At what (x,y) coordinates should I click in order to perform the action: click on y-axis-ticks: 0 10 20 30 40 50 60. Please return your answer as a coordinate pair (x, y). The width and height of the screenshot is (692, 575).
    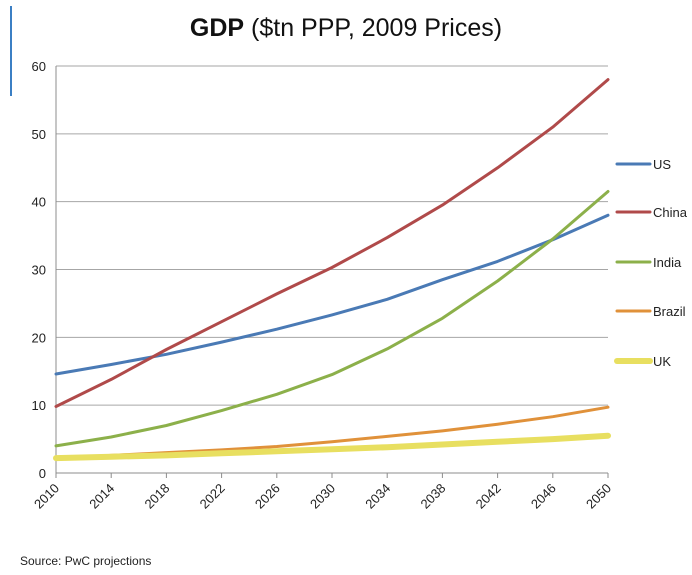
    Looking at the image, I should click on (39, 270).